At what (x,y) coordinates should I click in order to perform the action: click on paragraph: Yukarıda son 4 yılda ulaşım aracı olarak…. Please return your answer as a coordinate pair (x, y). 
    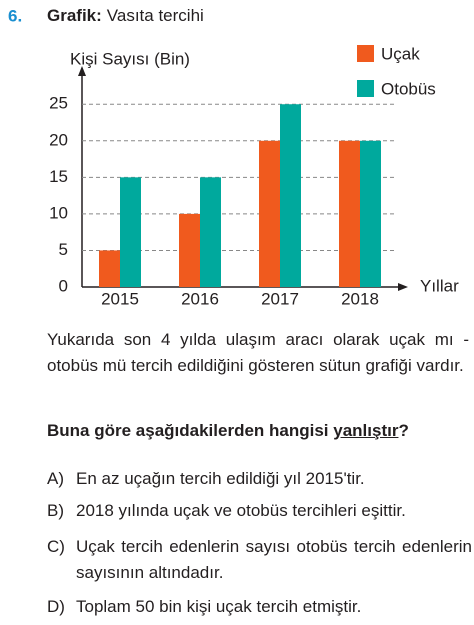
    Looking at the image, I should click on (258, 352).